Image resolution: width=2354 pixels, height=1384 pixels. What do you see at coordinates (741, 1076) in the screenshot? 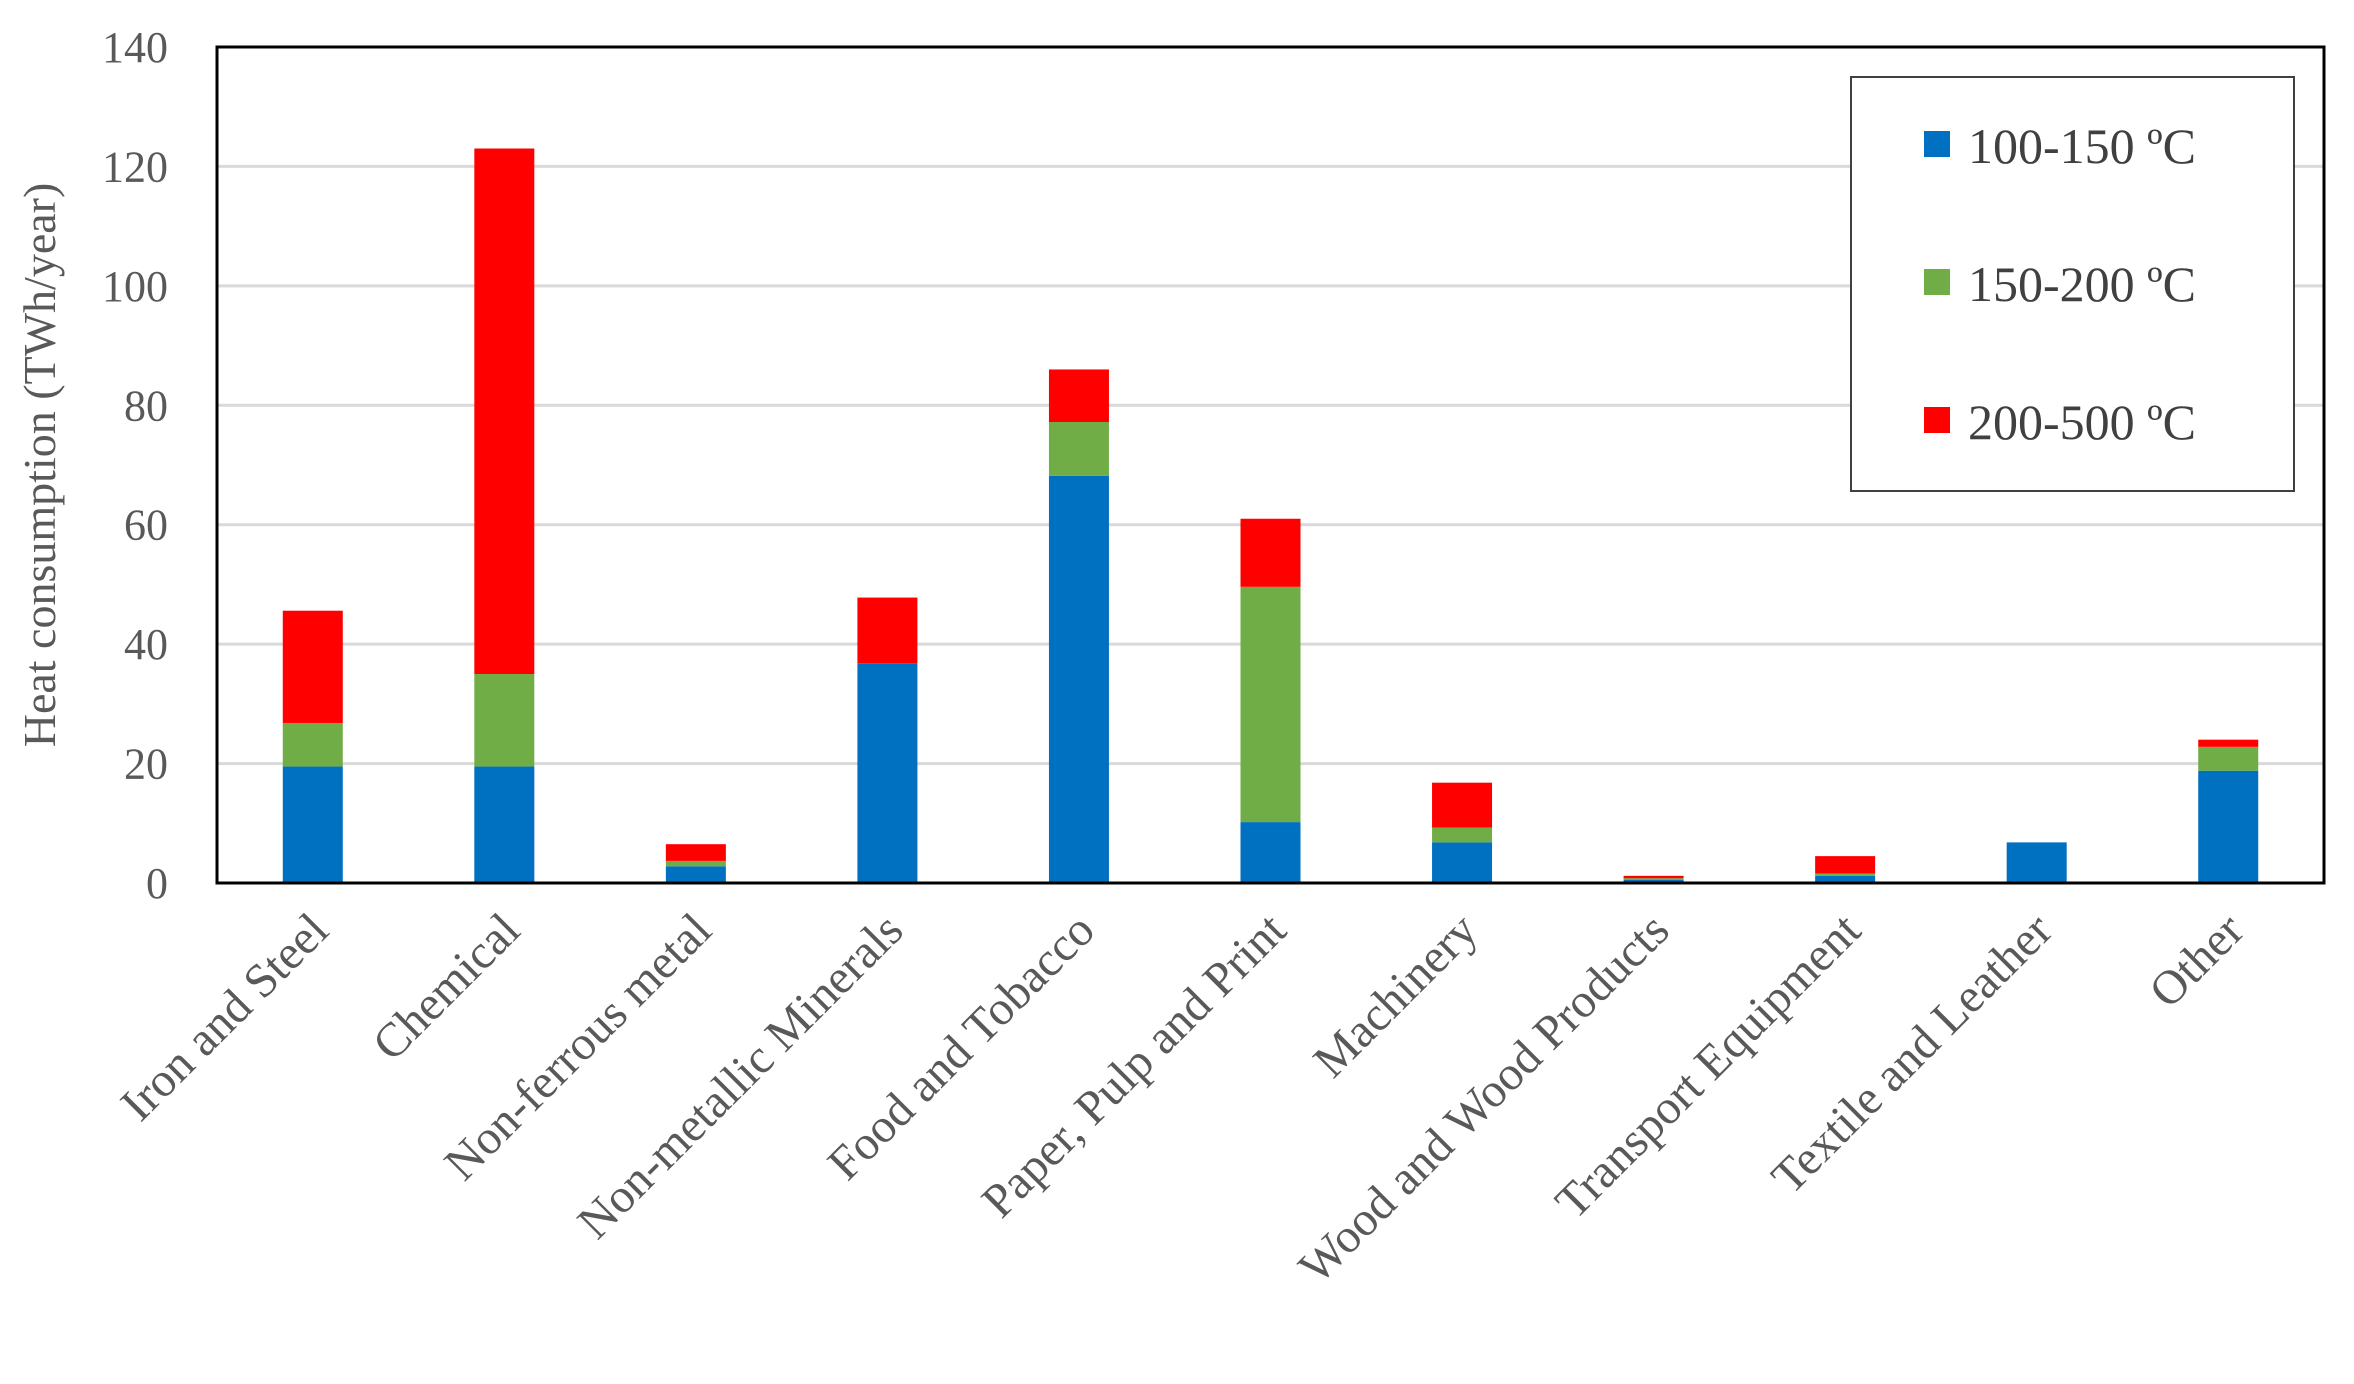
I see `x-tick-label: Non-metallic Minerals` at bounding box center [741, 1076].